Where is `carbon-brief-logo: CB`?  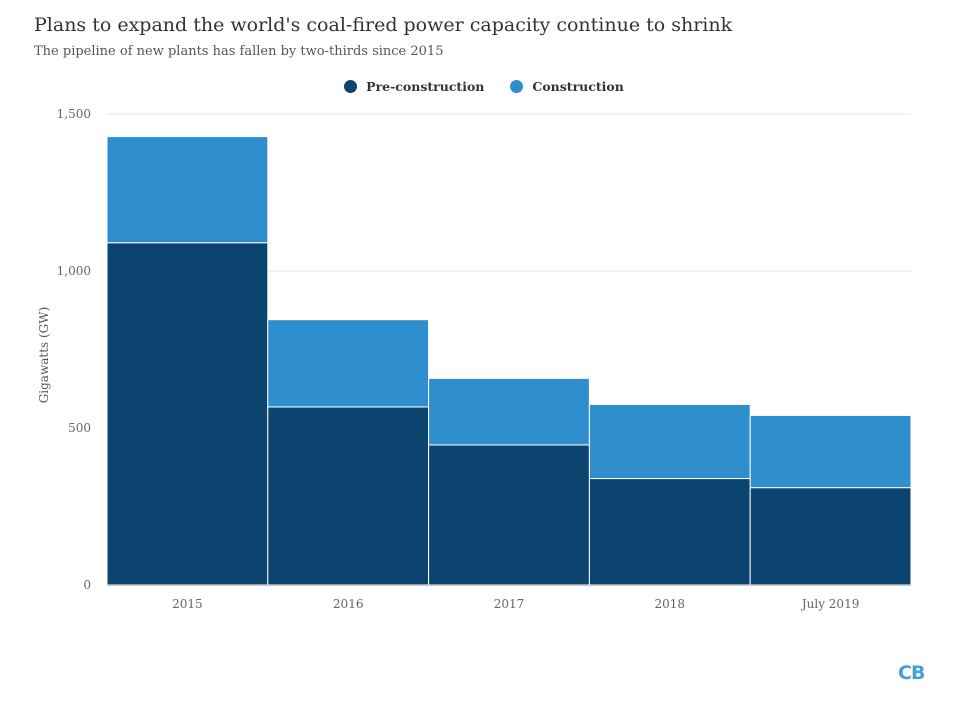 carbon-brief-logo: CB is located at coordinates (911, 673).